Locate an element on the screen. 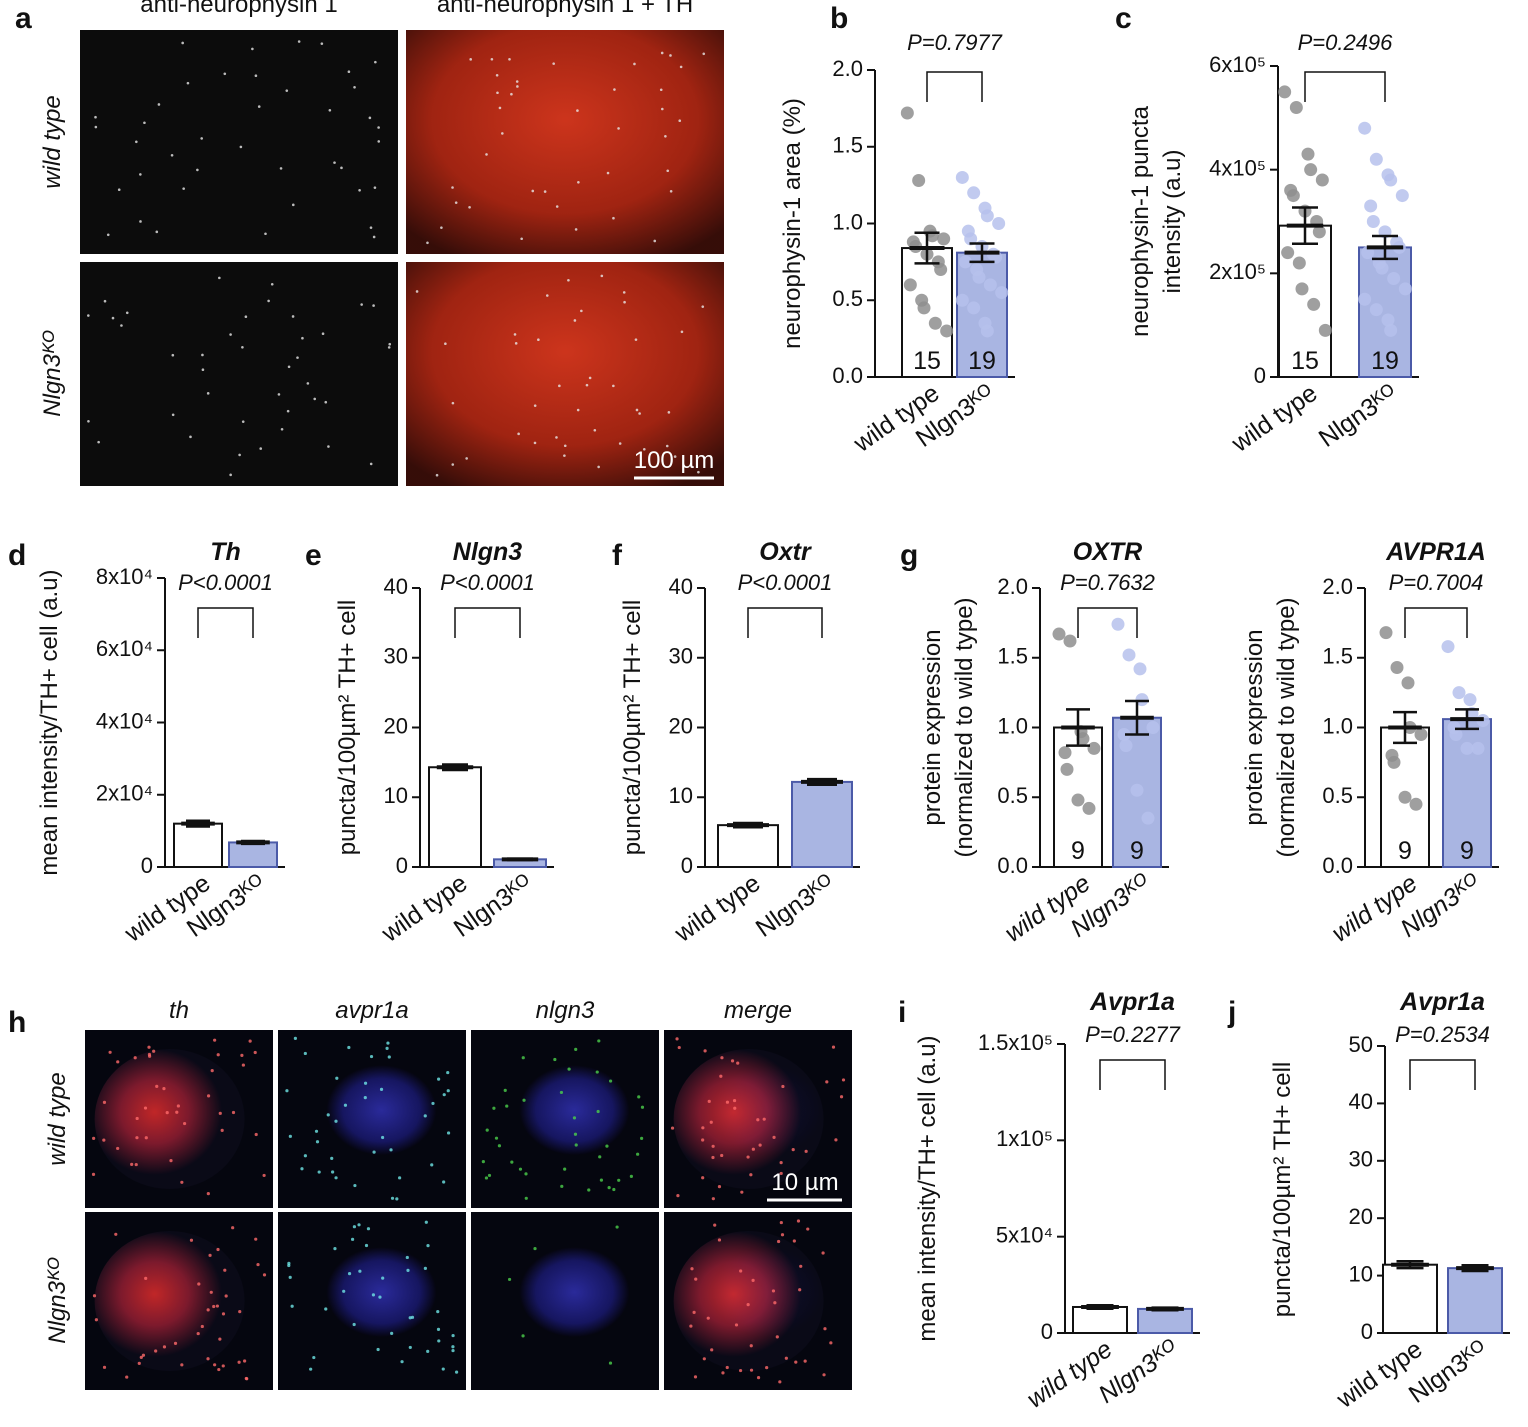 Image resolution: width=1528 pixels, height=1427 pixels. column-header: avpr1a is located at coordinates (371, 1010).